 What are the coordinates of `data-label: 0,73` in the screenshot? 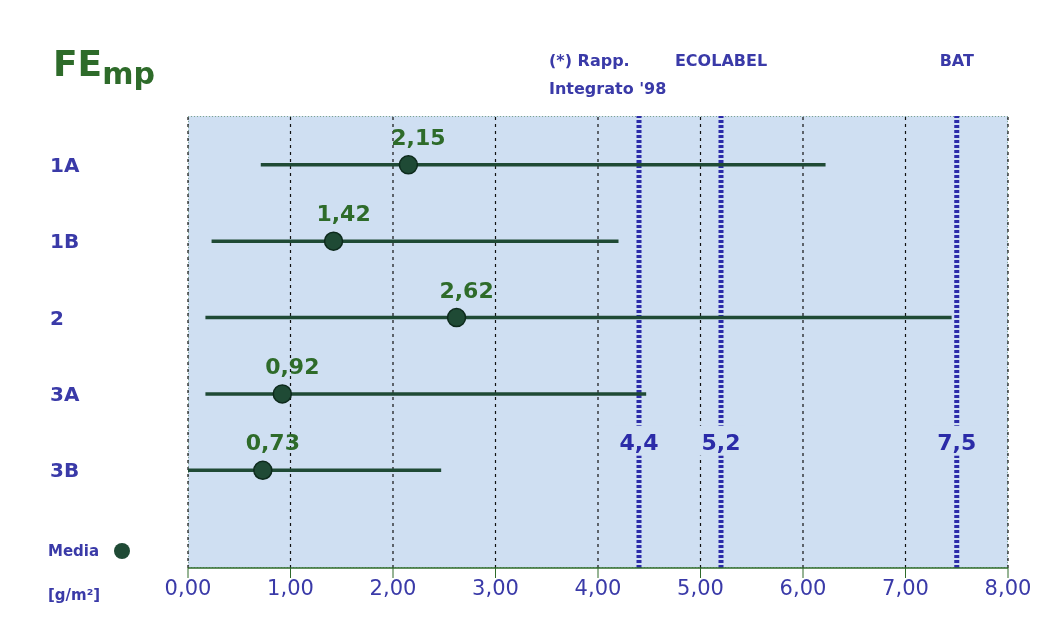 It's located at (272, 443).